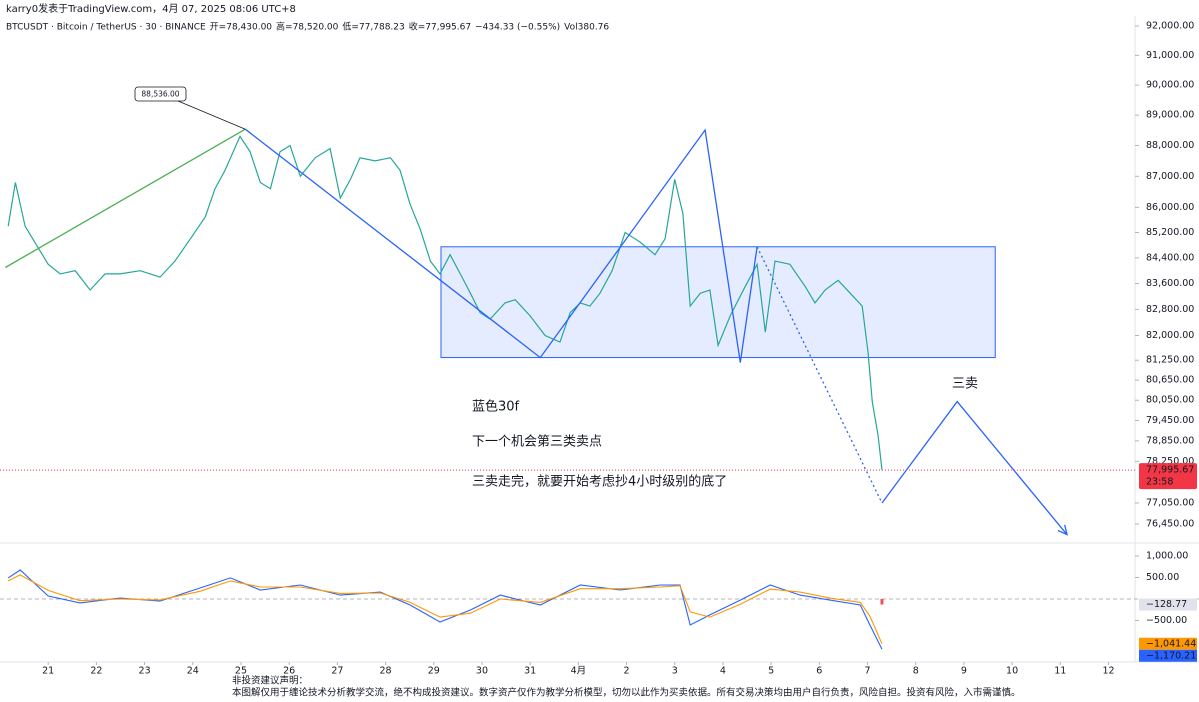 This screenshot has width=1199, height=702. What do you see at coordinates (1171, 655) in the screenshot?
I see `value-tag-label: −1,170.21` at bounding box center [1171, 655].